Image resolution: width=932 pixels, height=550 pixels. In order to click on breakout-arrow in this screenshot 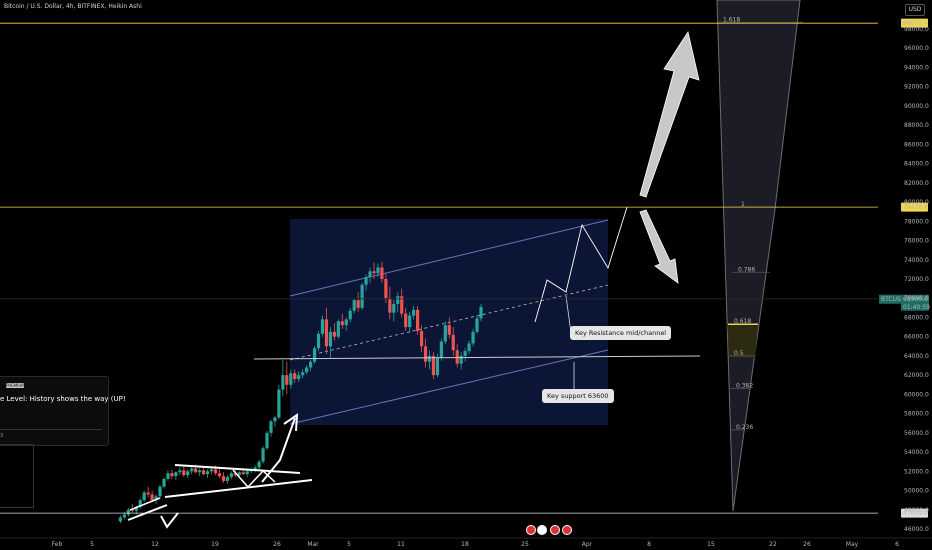, I will do `click(278, 450)`.